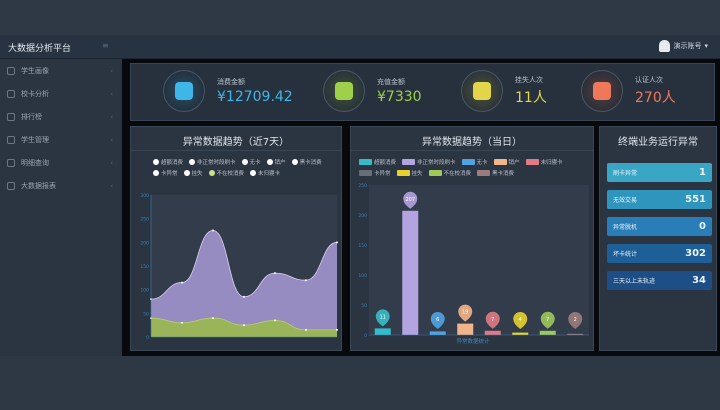 The image size is (720, 410). I want to click on sidebar-item-label: 学生画像, so click(35, 70).